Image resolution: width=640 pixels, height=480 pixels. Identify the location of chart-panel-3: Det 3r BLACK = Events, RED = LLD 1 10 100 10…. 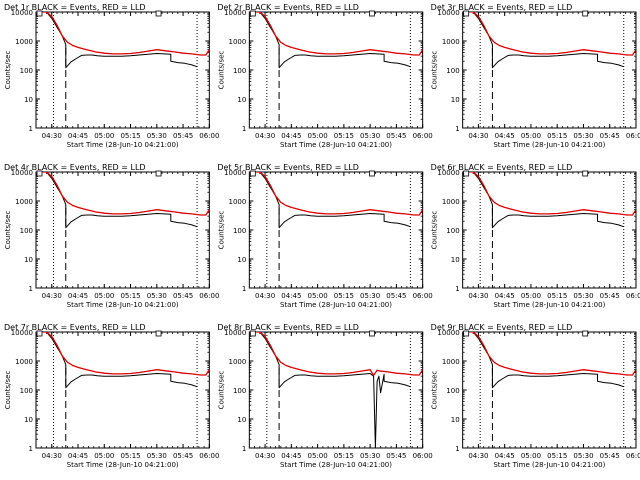
(535, 76).